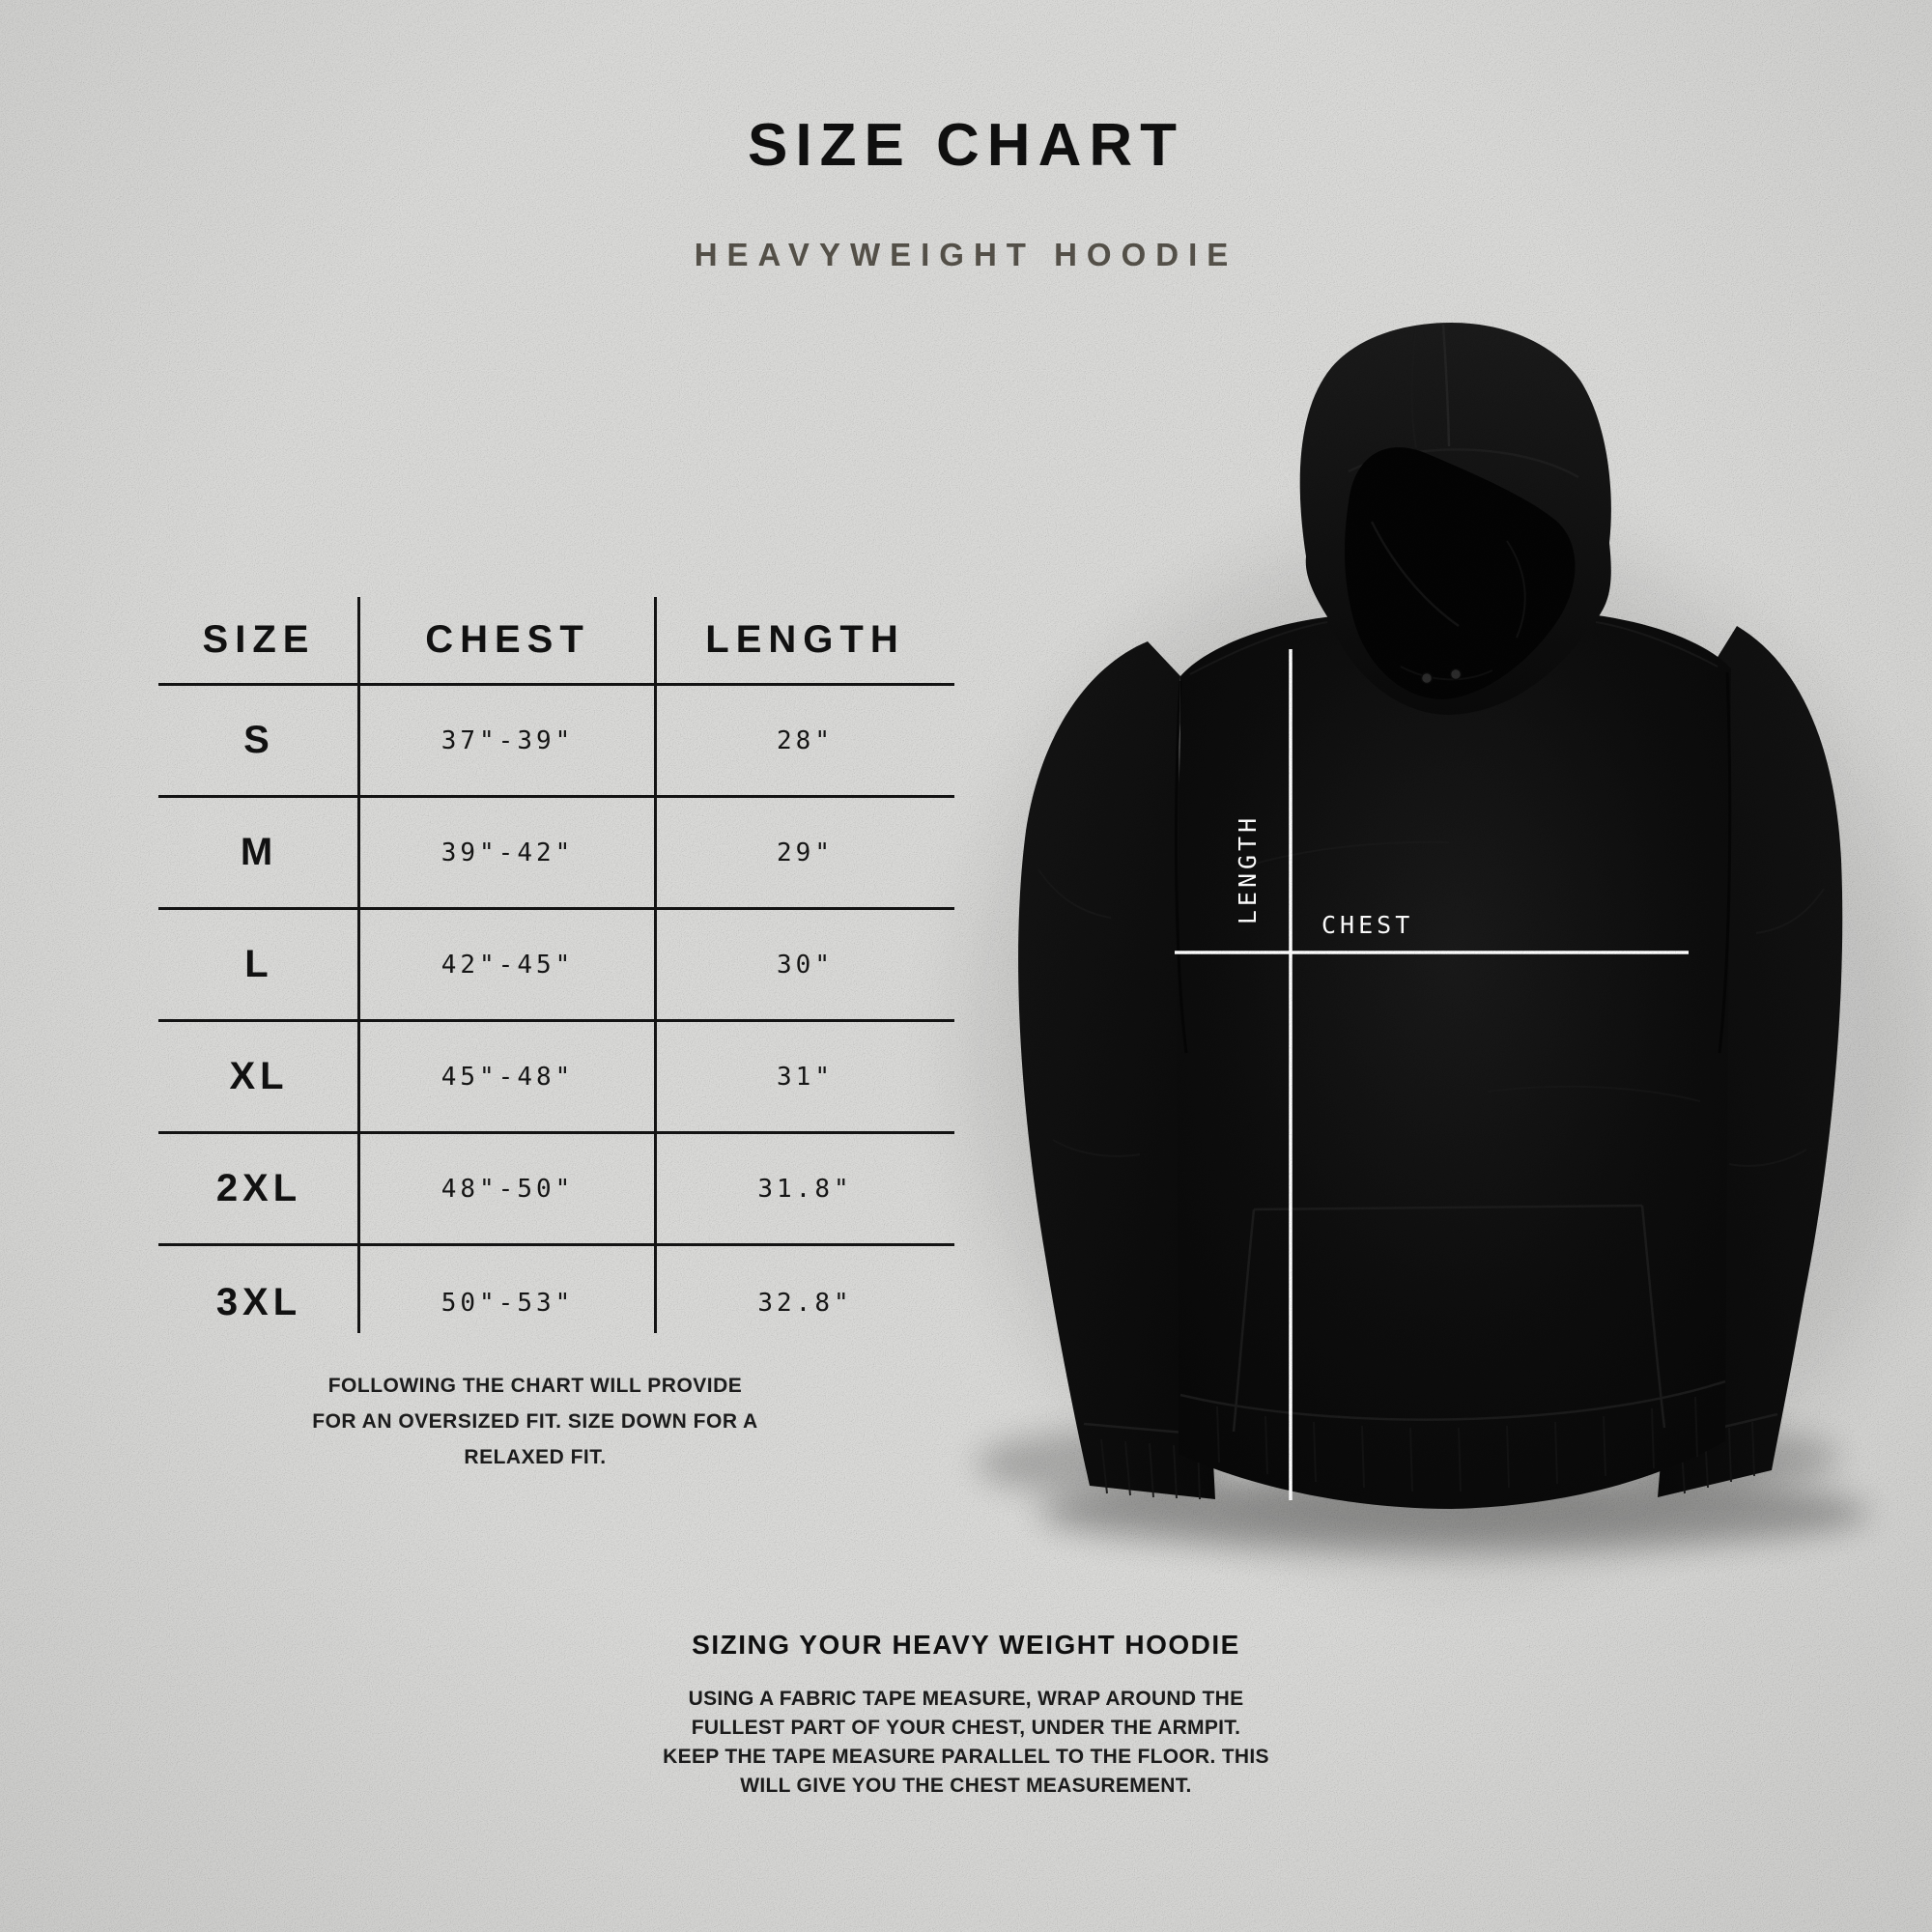 This screenshot has width=1932, height=1932. I want to click on page-title: SIZE CHART, so click(966, 145).